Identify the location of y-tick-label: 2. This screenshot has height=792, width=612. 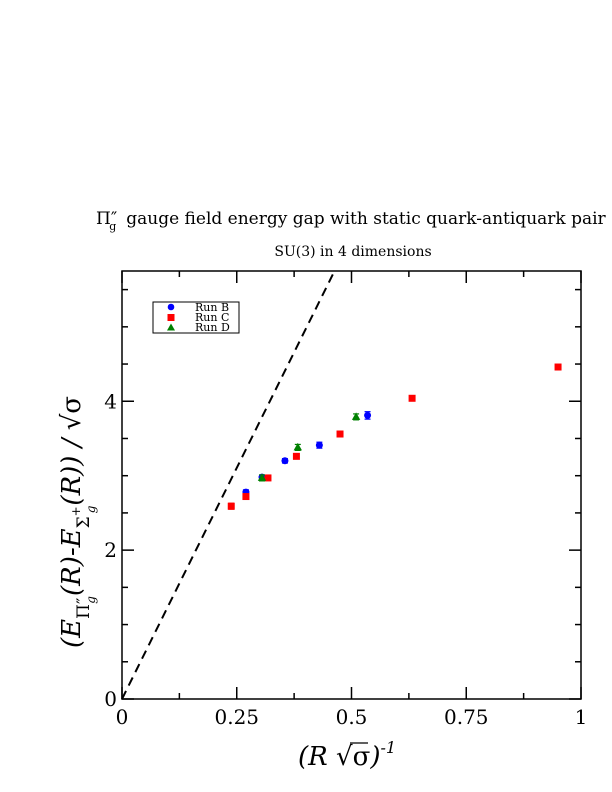
(110, 550).